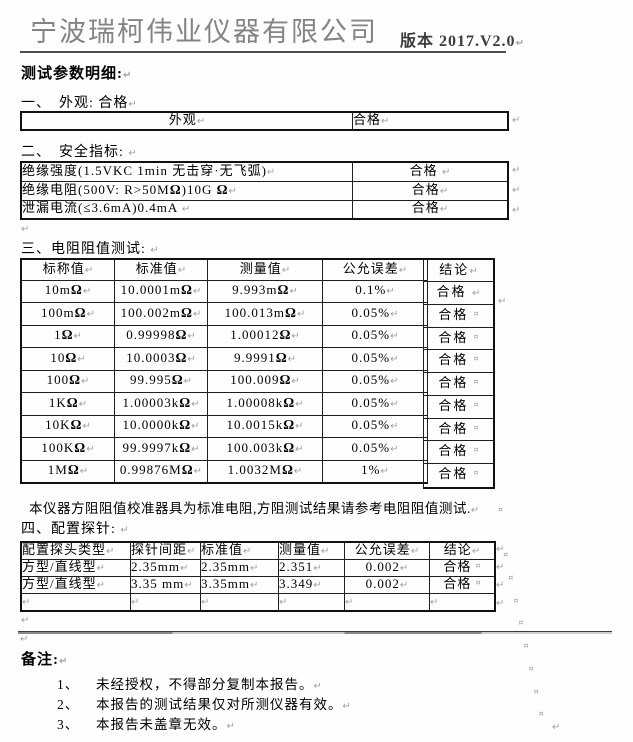 This screenshot has height=742, width=633. I want to click on remark-number: 2、, so click(68, 704).